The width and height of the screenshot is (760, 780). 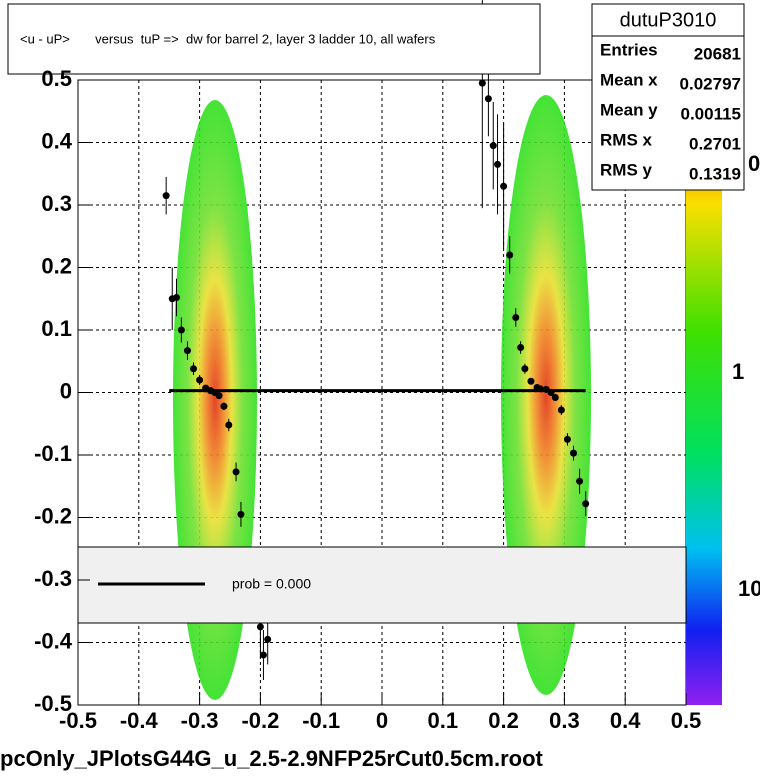 I want to click on x-tick-label: -0.2, so click(x=260, y=720).